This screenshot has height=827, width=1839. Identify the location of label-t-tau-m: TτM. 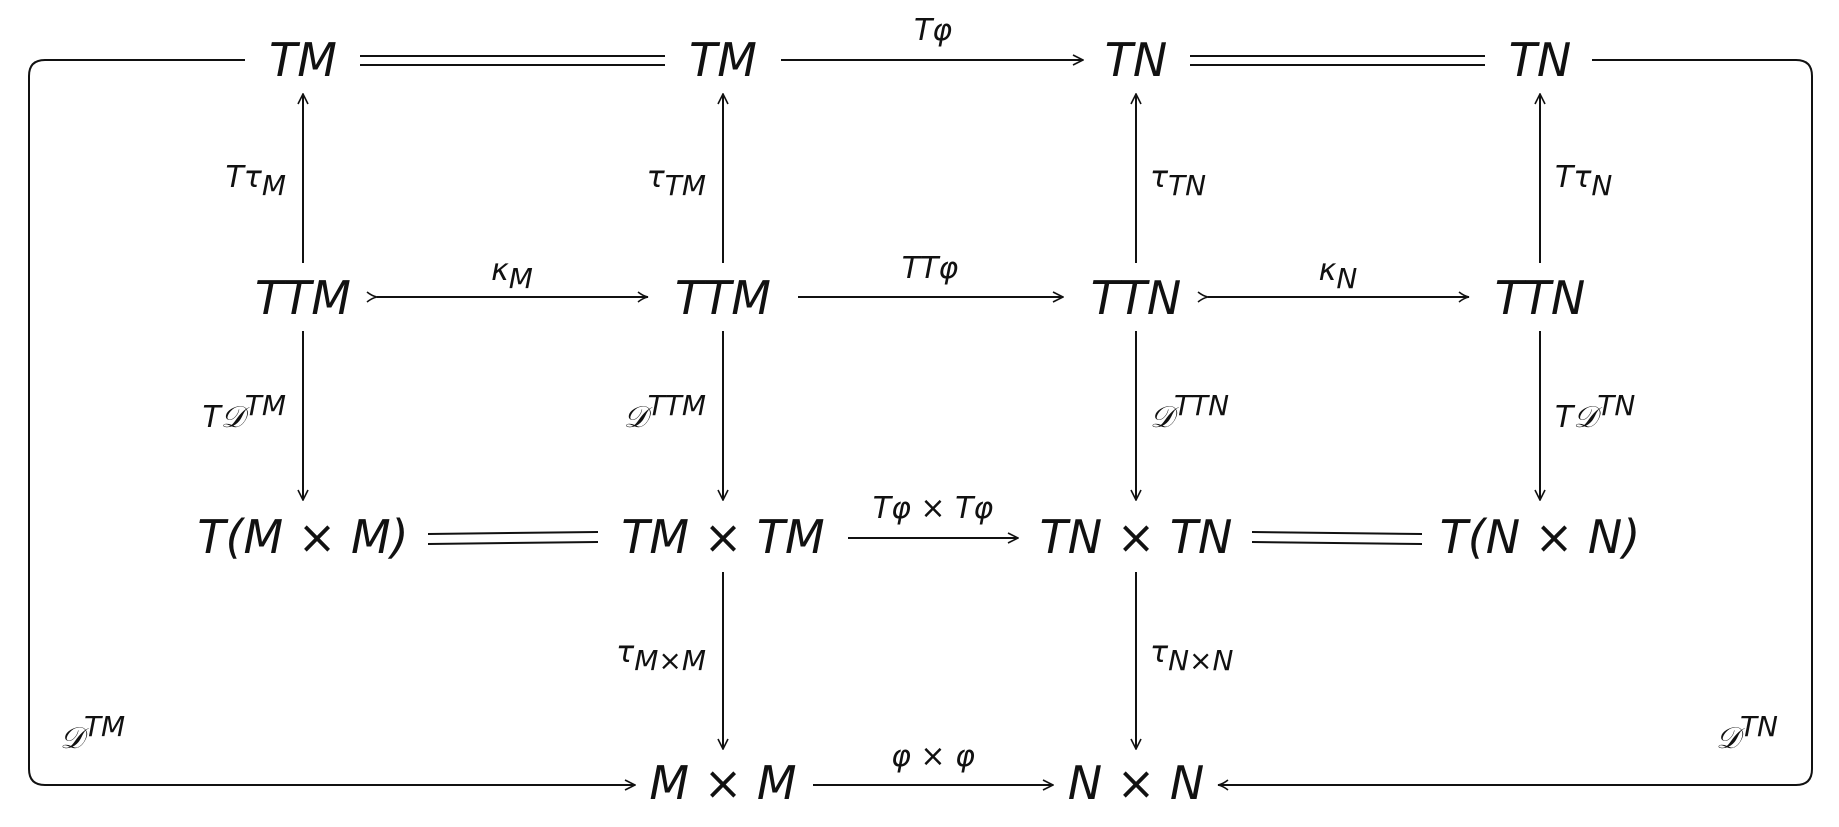
(255, 181).